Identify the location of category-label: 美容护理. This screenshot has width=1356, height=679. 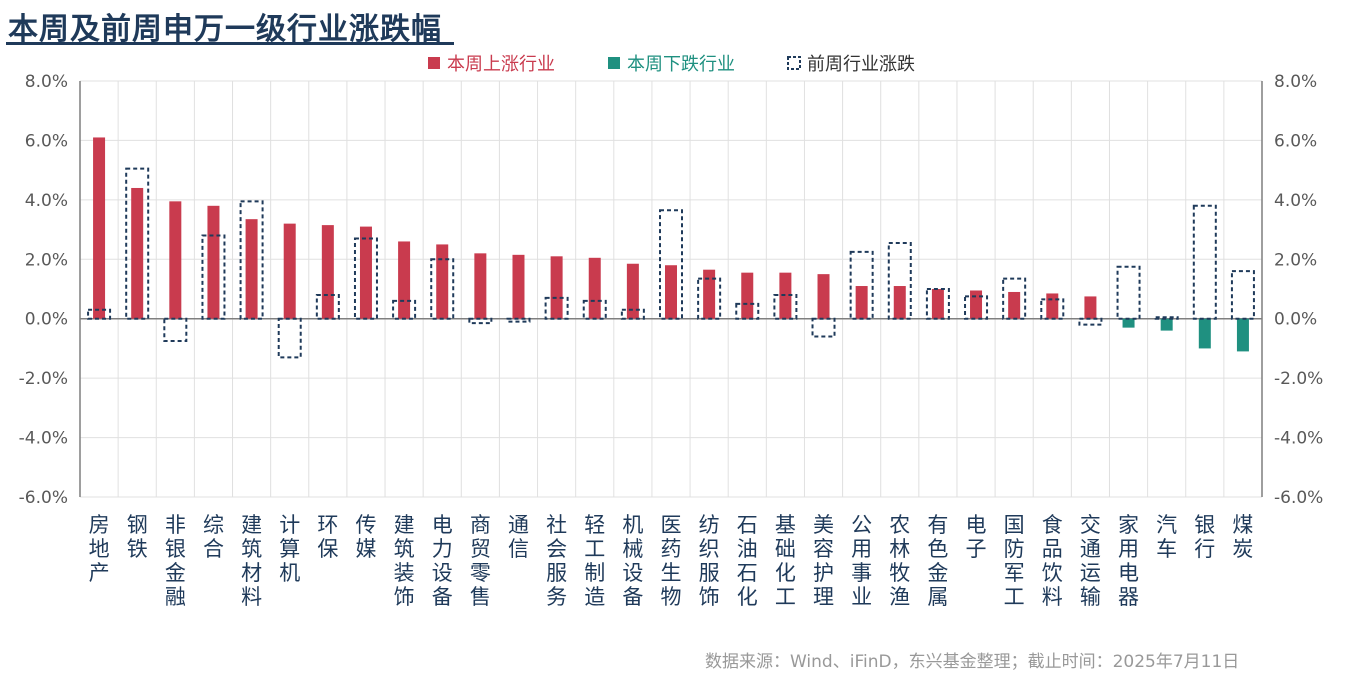
(823, 561).